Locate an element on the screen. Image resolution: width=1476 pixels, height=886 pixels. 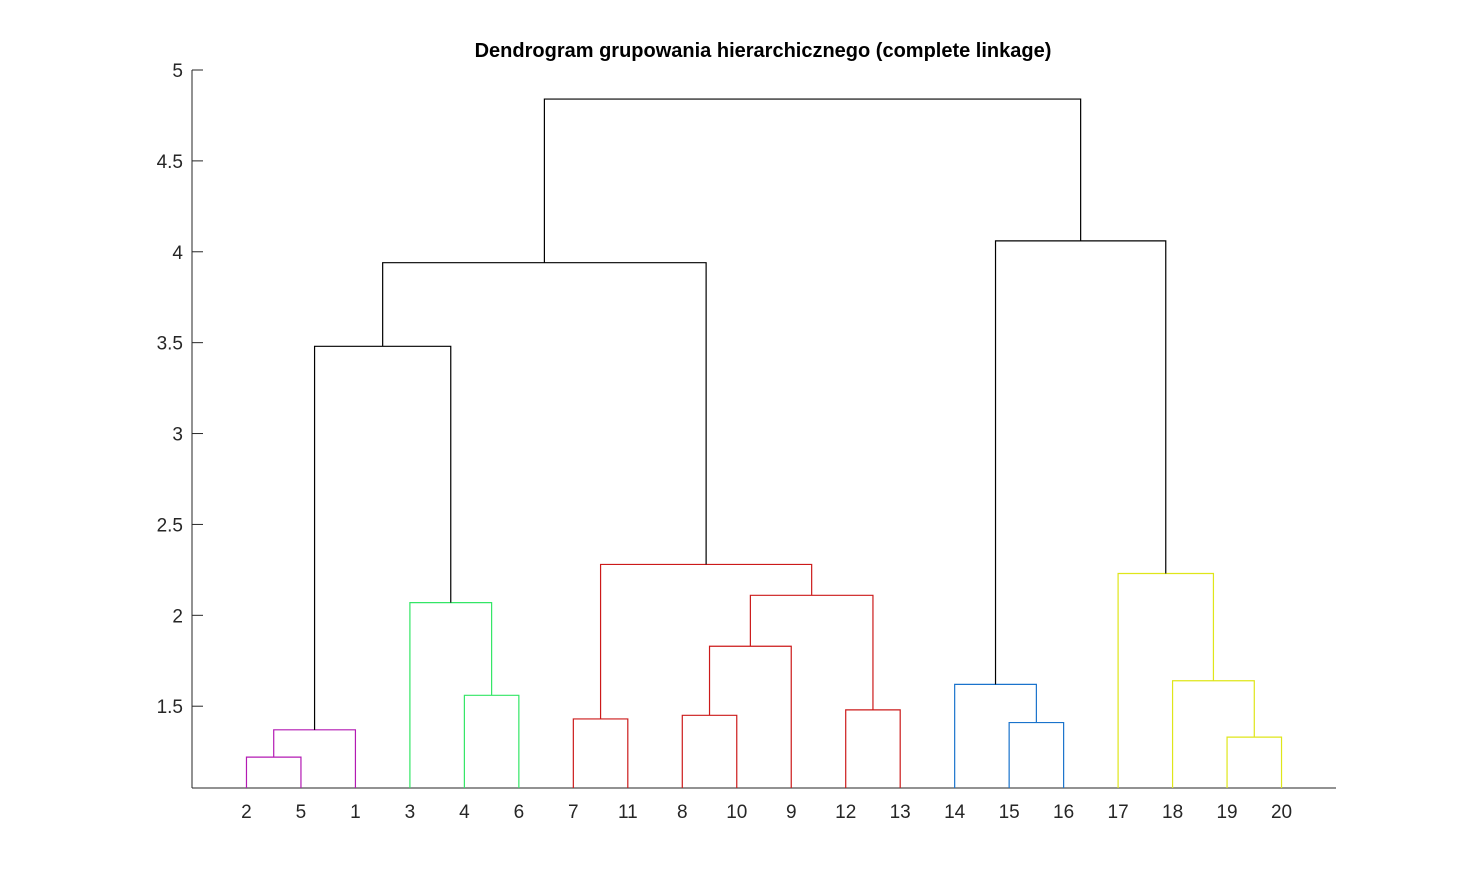
leaf-label: 10 is located at coordinates (736, 812).